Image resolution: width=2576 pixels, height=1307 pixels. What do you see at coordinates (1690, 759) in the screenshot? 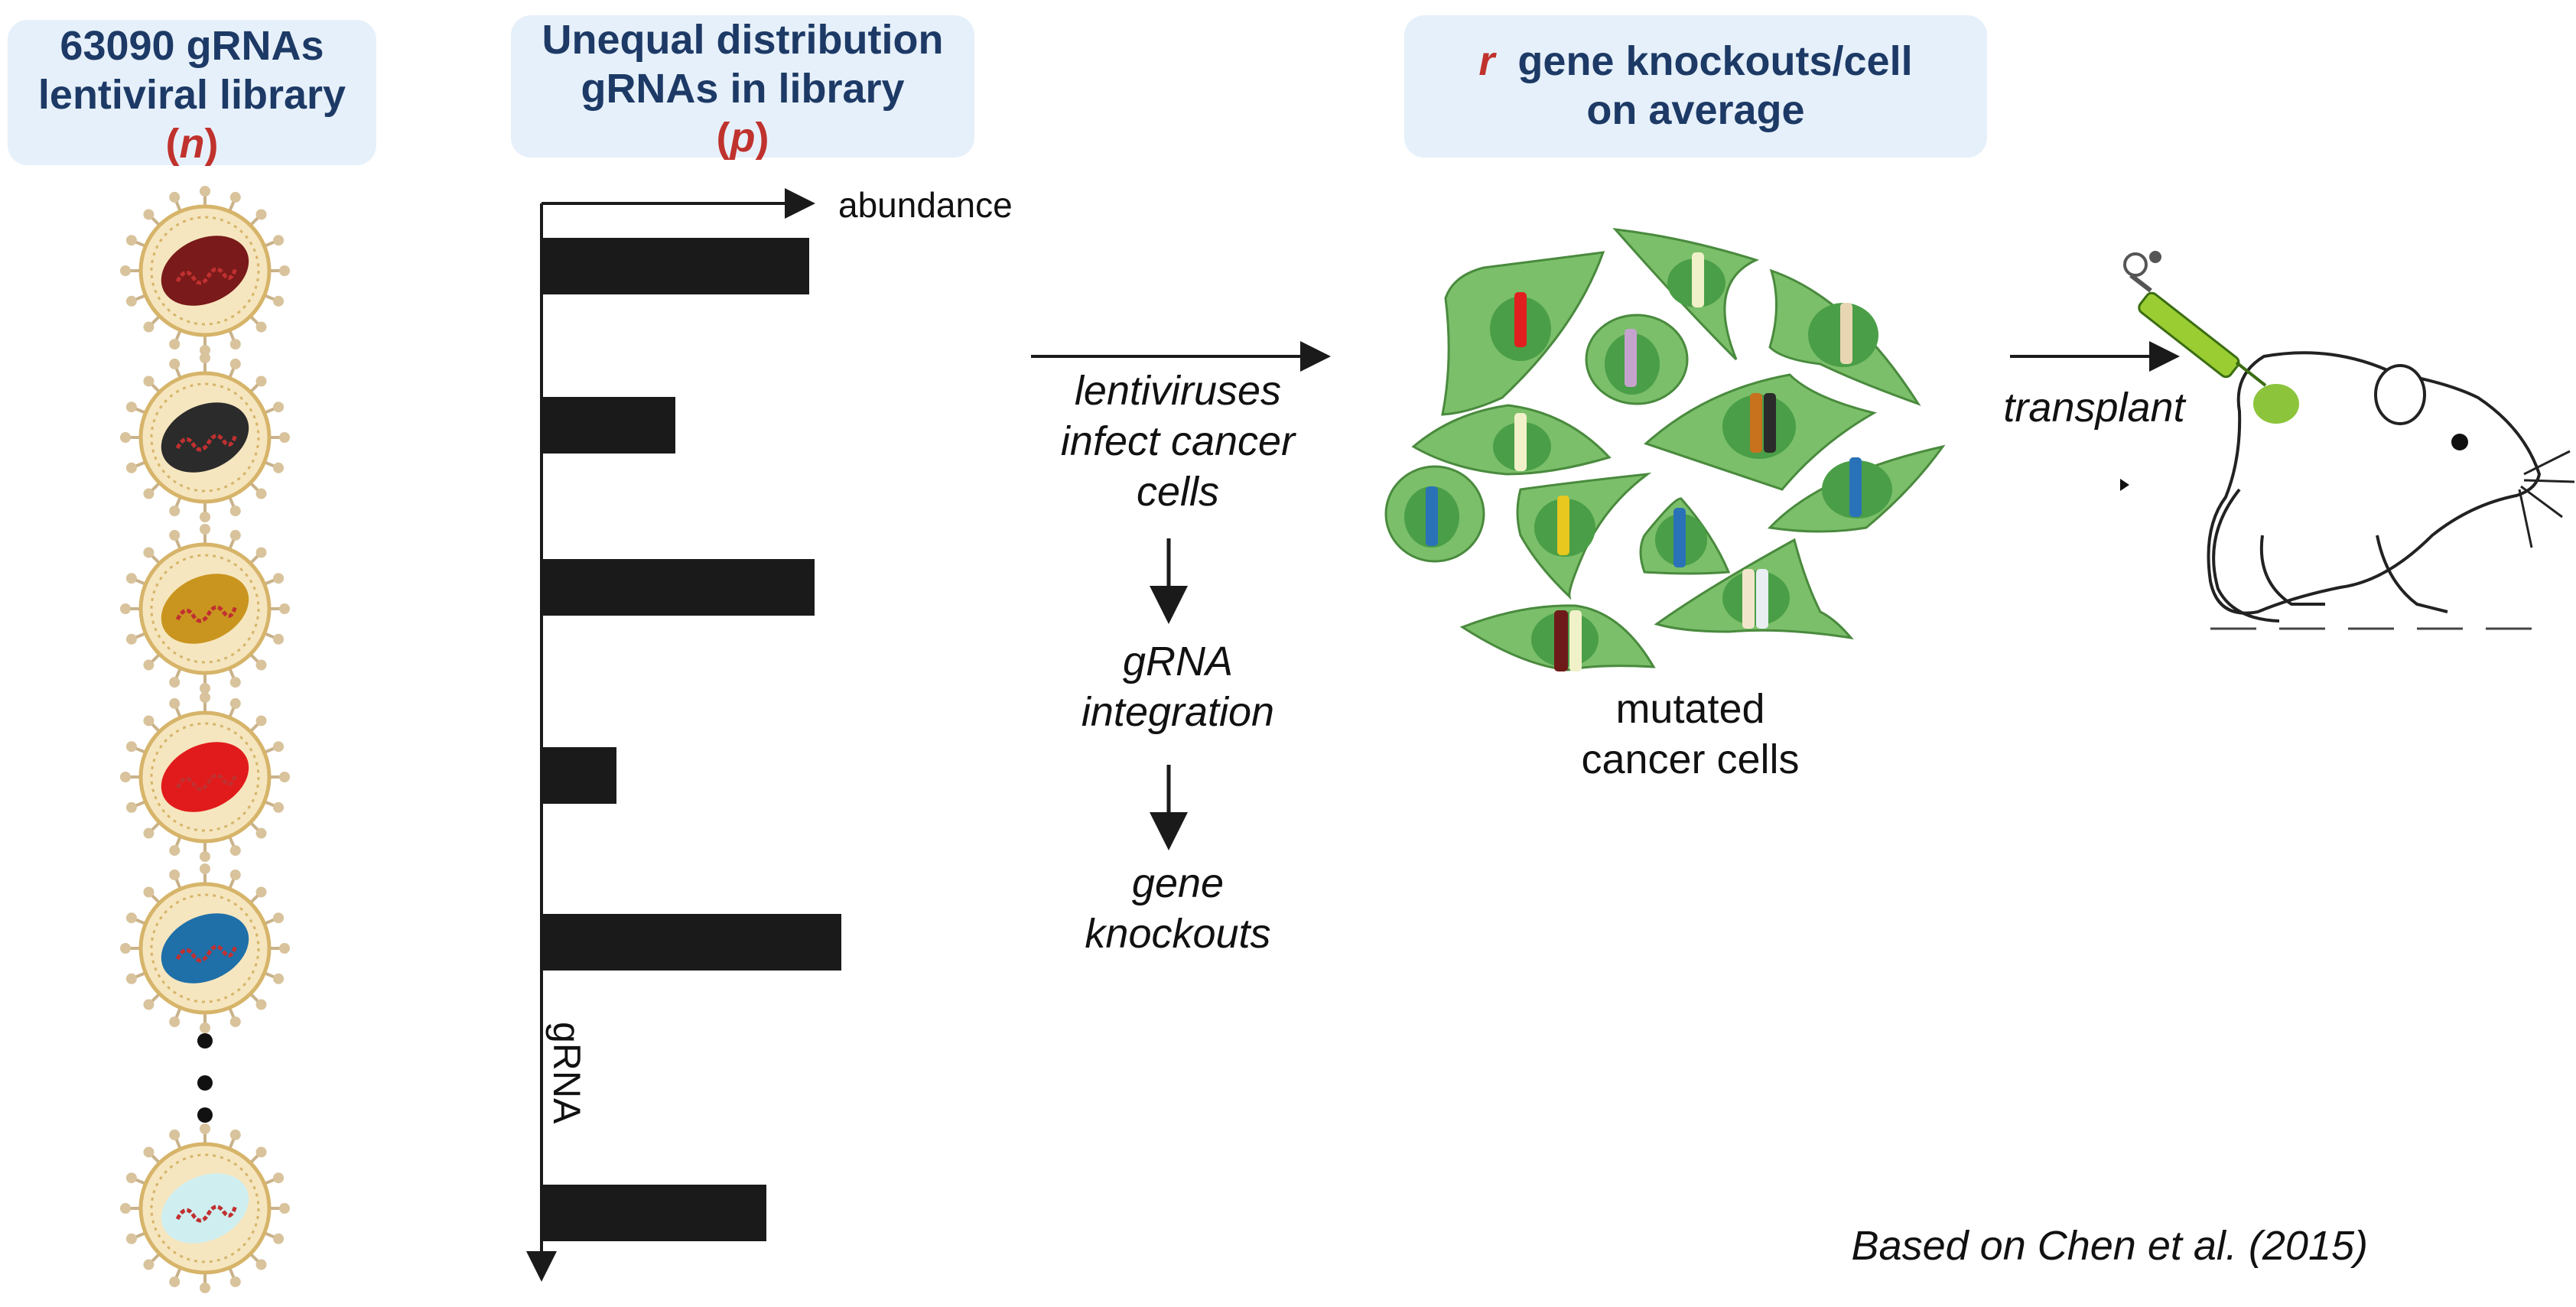
I see `cells-caption-line2: cancer cells` at bounding box center [1690, 759].